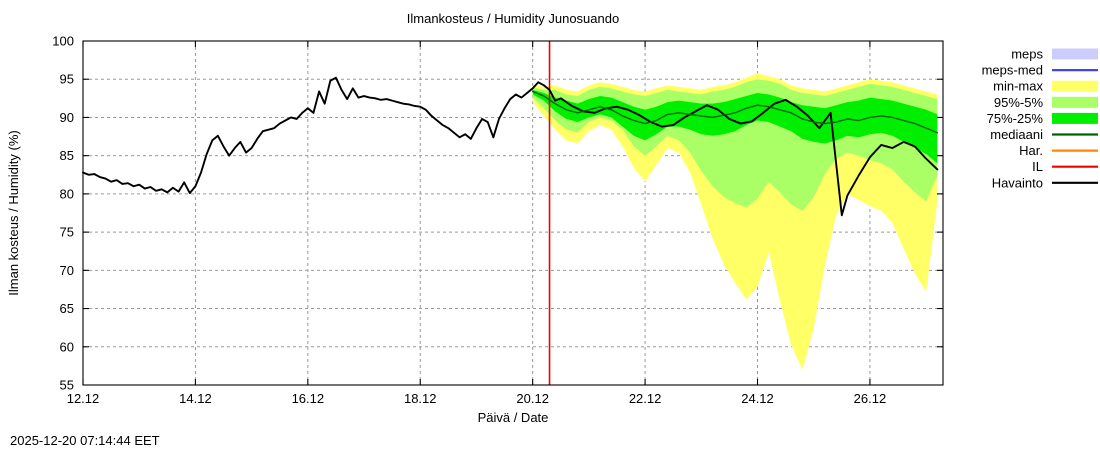 Image resolution: width=1100 pixels, height=450 pixels. Describe the element at coordinates (83, 398) in the screenshot. I see `x-tick-label: 12.12` at that location.